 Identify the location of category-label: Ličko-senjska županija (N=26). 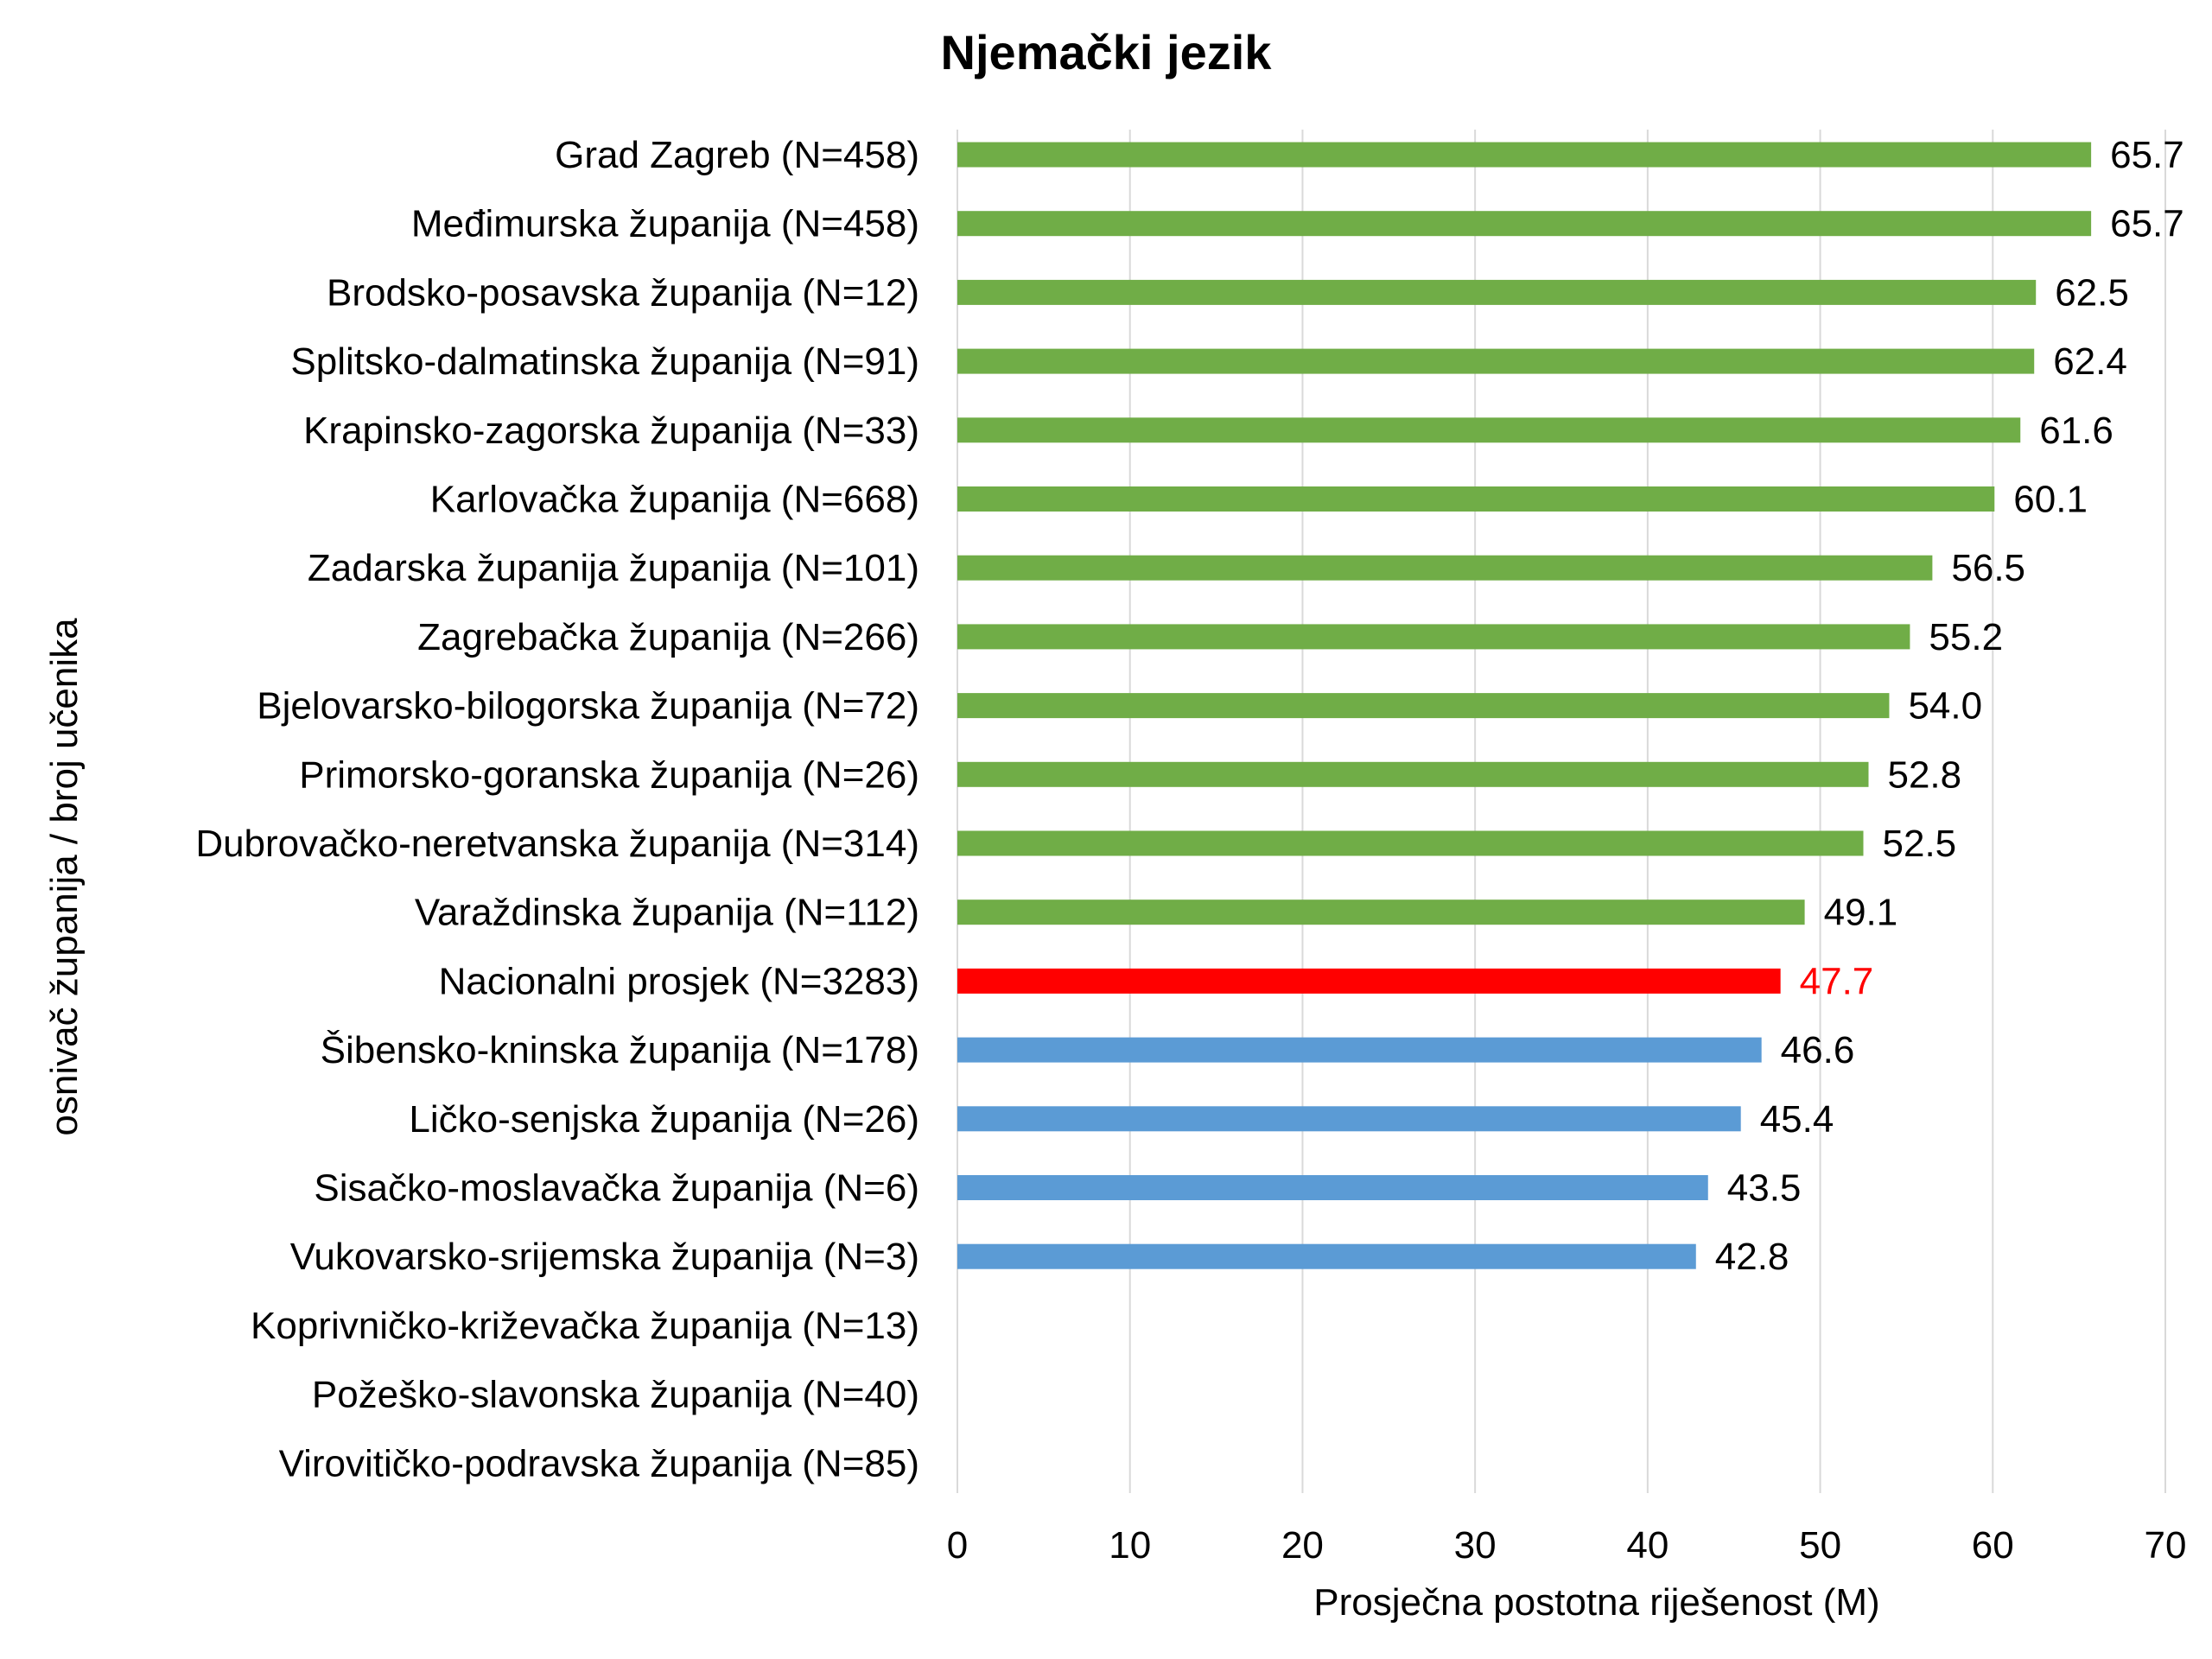
(664, 1119).